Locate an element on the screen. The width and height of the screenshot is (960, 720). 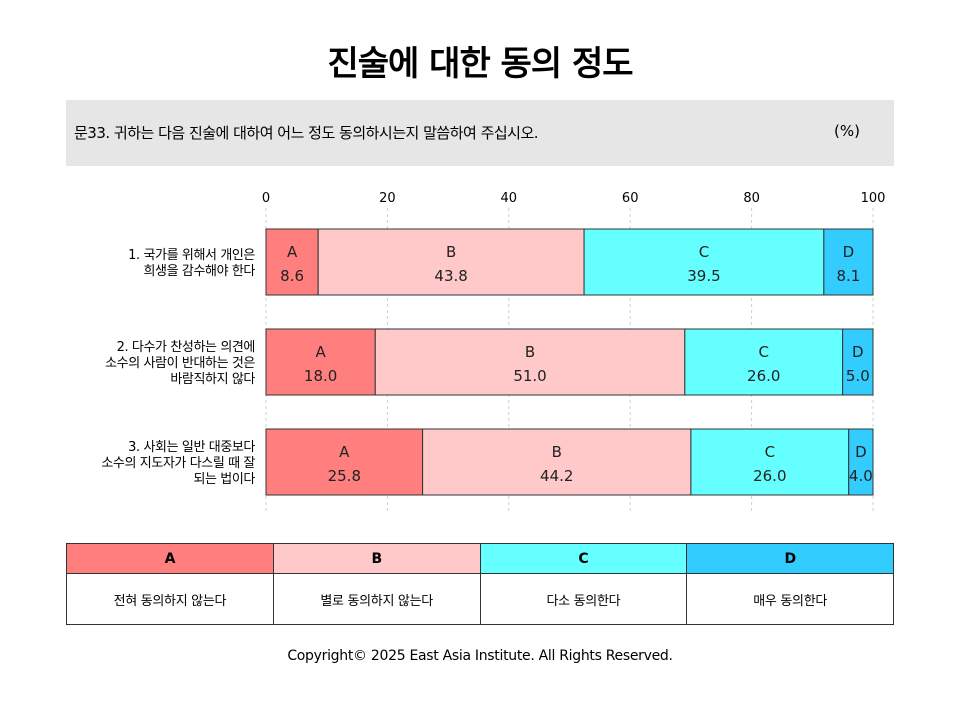
data-label: 43.8 is located at coordinates (450, 276).